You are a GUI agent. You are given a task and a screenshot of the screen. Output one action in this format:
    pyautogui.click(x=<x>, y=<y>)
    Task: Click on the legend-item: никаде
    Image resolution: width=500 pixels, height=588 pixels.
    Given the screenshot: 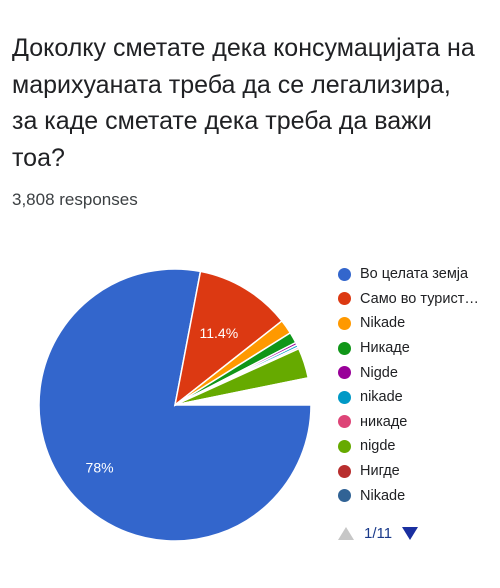 What is the action you would take?
    pyautogui.click(x=418, y=422)
    